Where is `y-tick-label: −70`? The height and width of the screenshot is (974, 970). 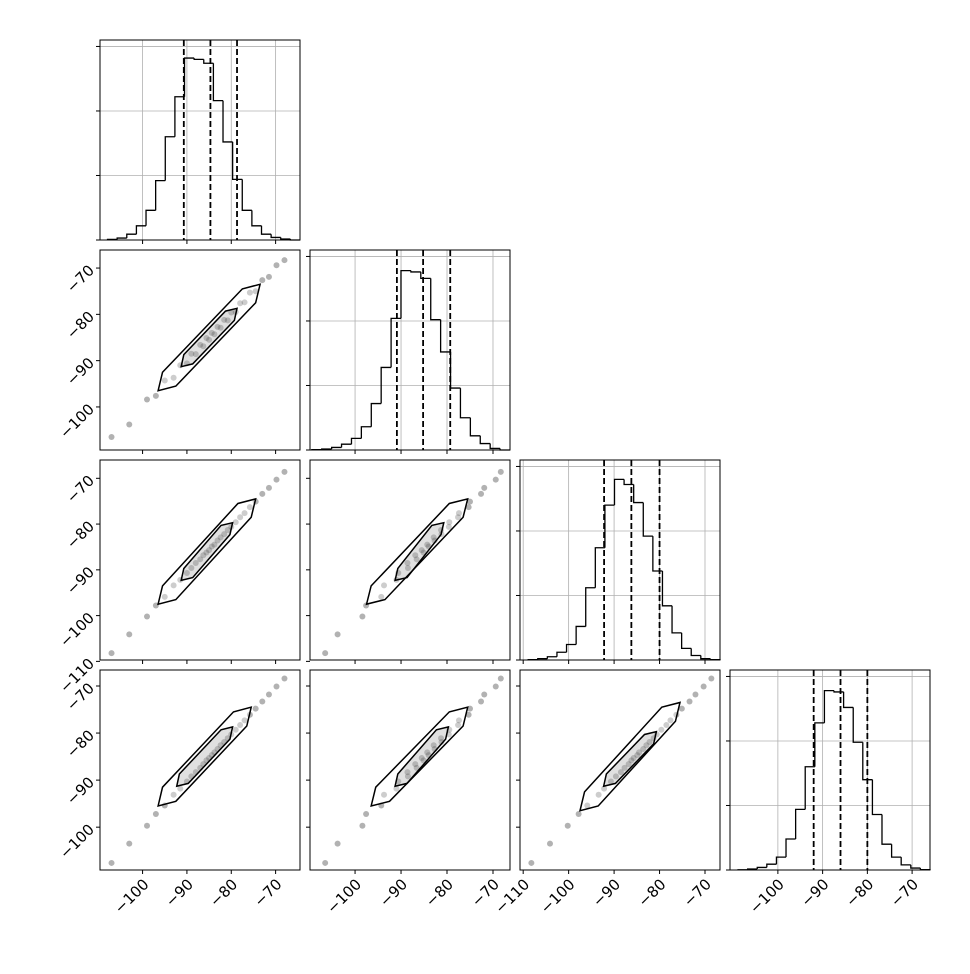
y-tick-label: −70 is located at coordinates (80, 489).